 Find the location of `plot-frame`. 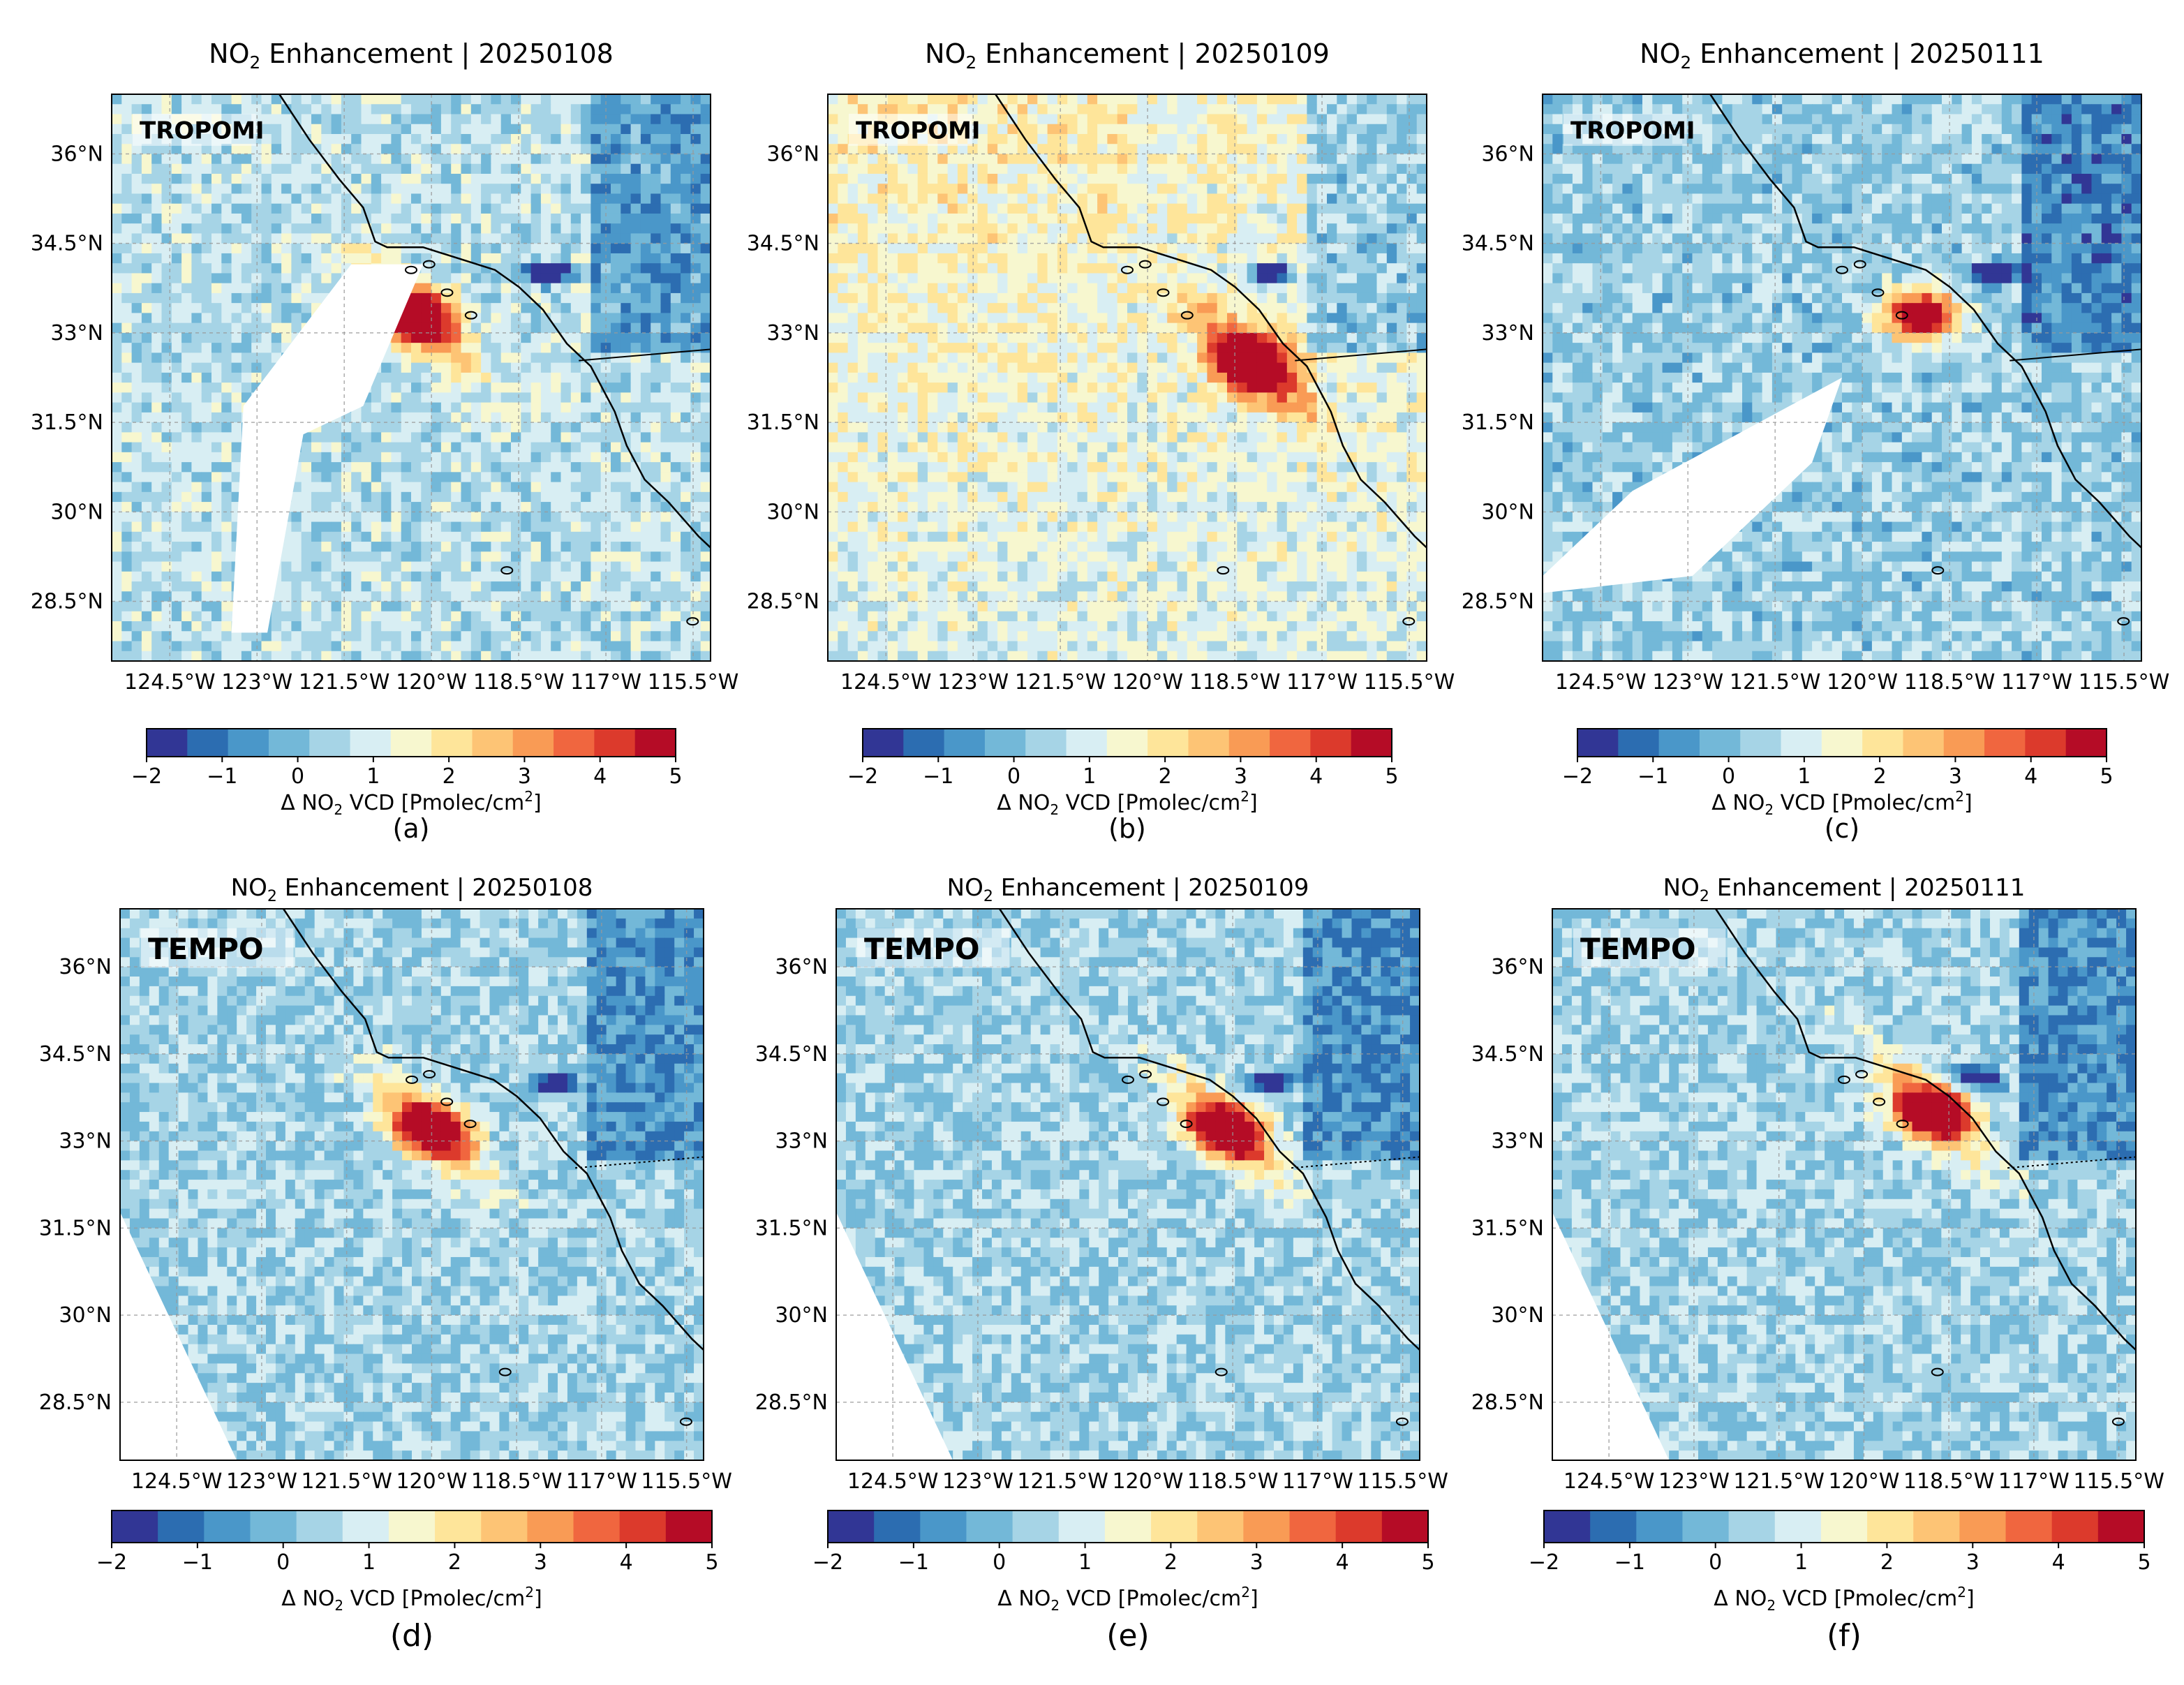

plot-frame is located at coordinates (1127, 378).